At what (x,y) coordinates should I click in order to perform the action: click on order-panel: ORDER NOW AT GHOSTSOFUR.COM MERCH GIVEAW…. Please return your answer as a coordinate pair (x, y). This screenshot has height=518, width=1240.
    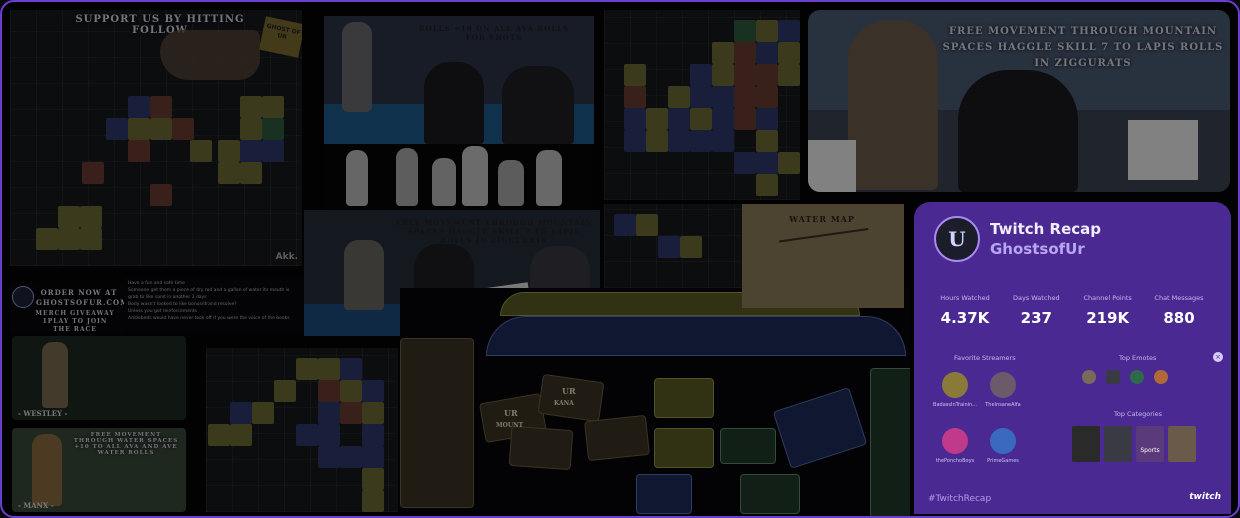
    Looking at the image, I should click on (67, 308).